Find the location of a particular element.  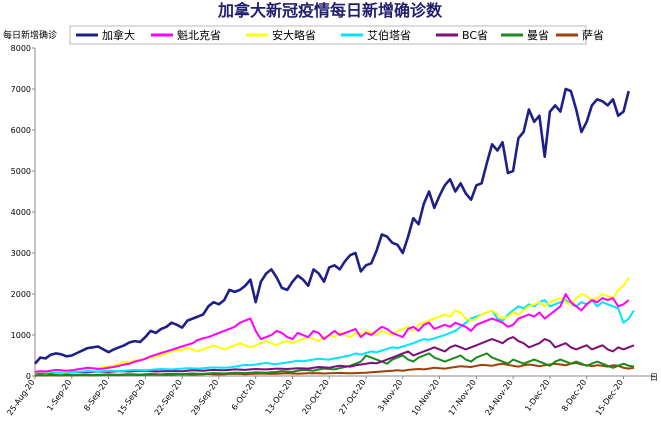

legend-label: 艾伯塔省 is located at coordinates (389, 35).